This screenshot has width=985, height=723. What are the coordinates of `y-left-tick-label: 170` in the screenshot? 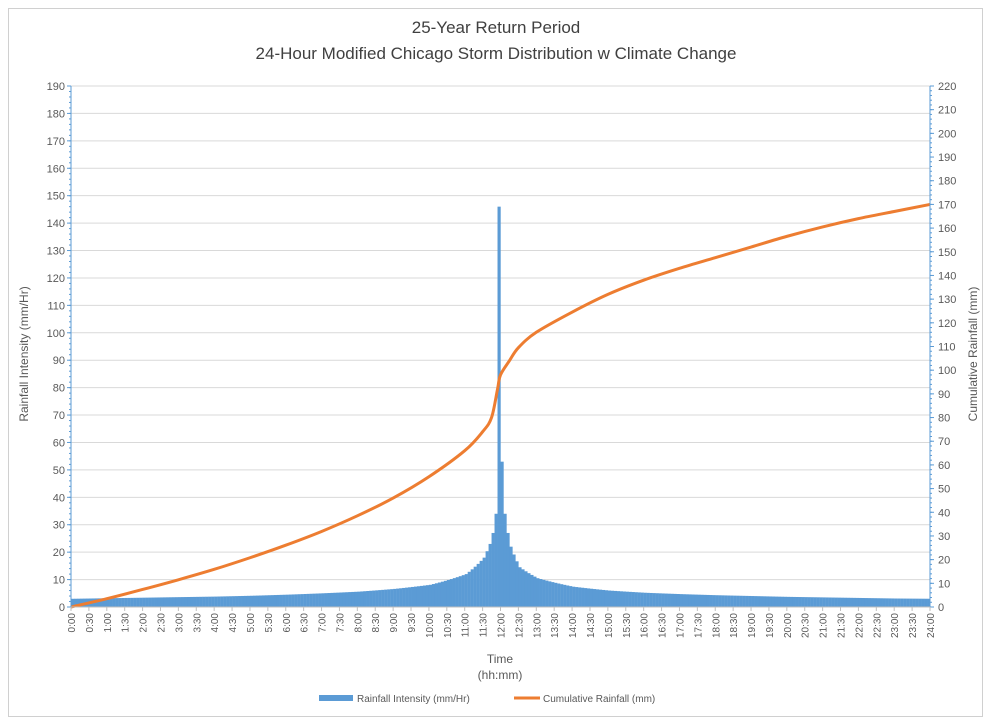 It's located at (56, 142).